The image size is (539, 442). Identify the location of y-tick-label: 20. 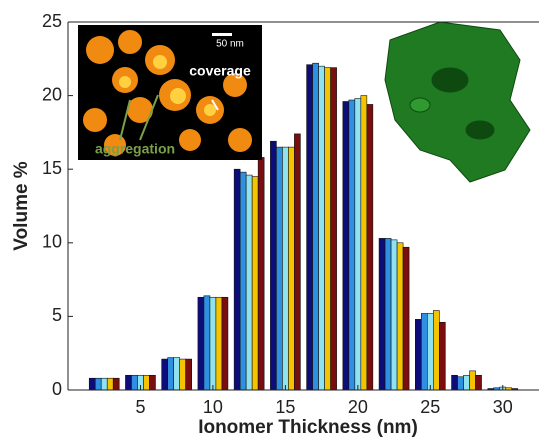
(52, 94).